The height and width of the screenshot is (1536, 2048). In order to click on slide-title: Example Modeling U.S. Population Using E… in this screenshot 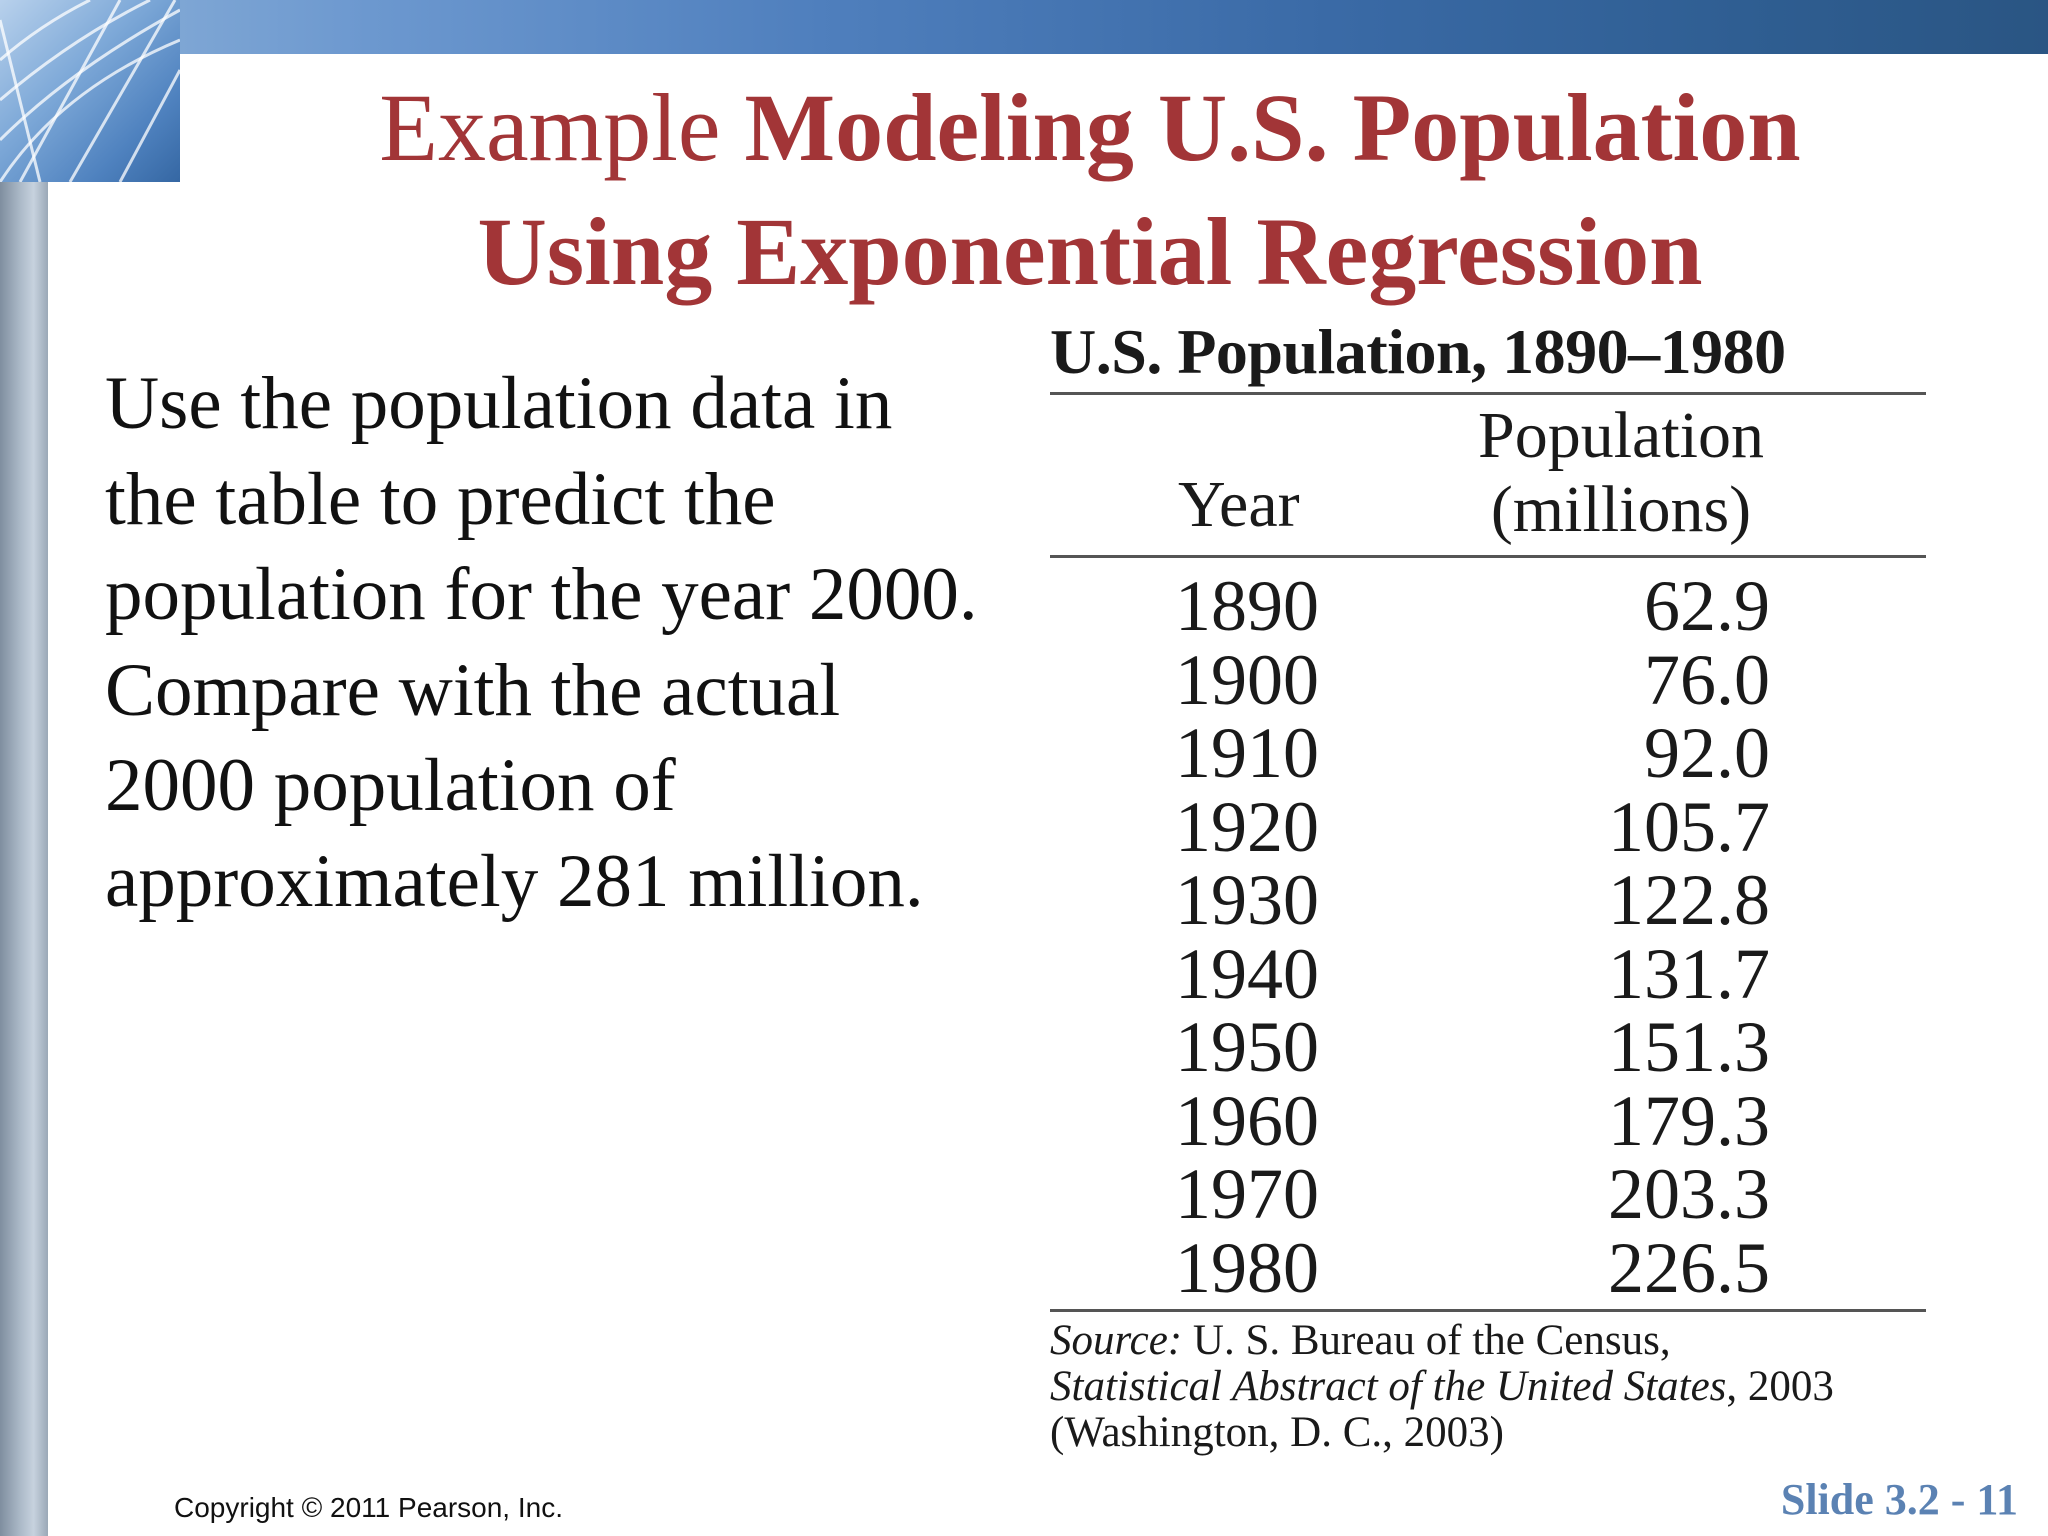, I will do `click(1090, 190)`.